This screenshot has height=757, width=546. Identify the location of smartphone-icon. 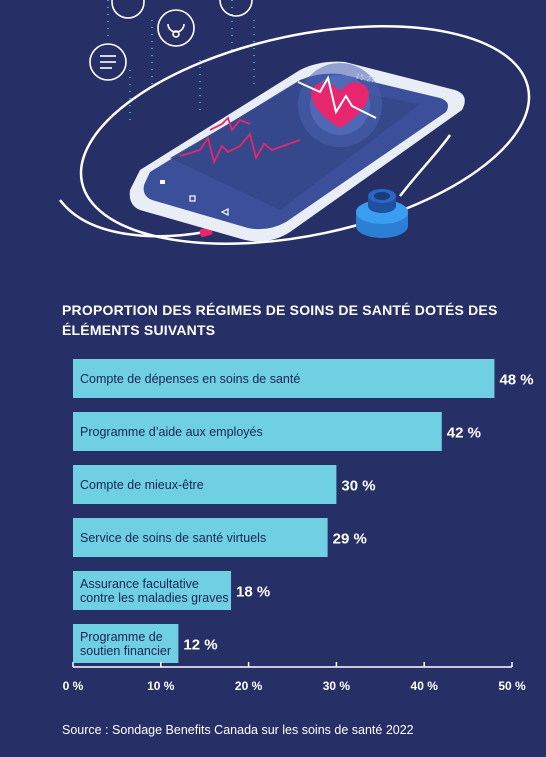
(128, 9).